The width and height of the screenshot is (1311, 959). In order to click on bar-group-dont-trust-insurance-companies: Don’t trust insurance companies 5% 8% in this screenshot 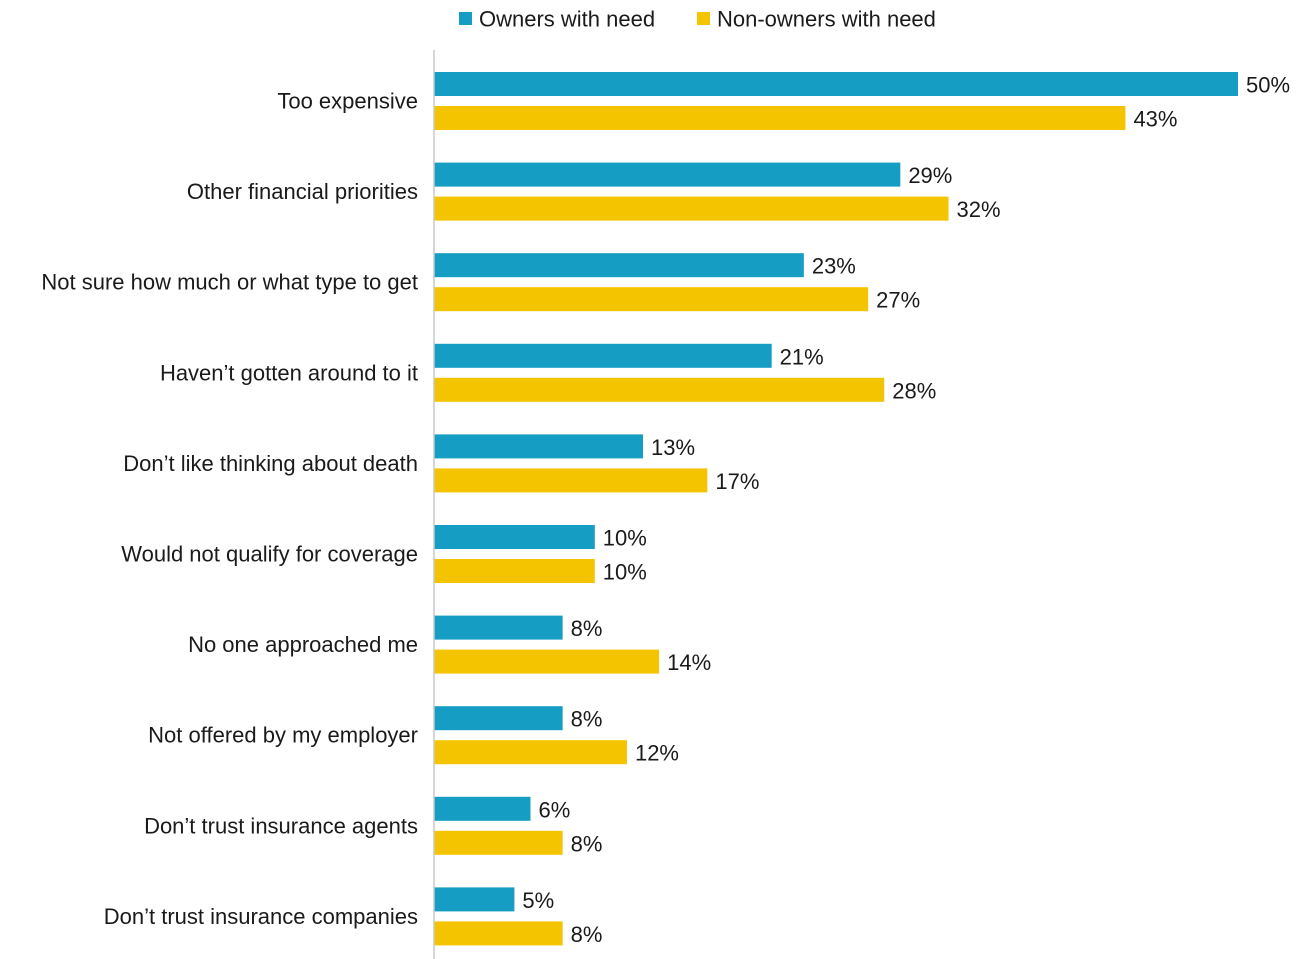, I will do `click(353, 917)`.